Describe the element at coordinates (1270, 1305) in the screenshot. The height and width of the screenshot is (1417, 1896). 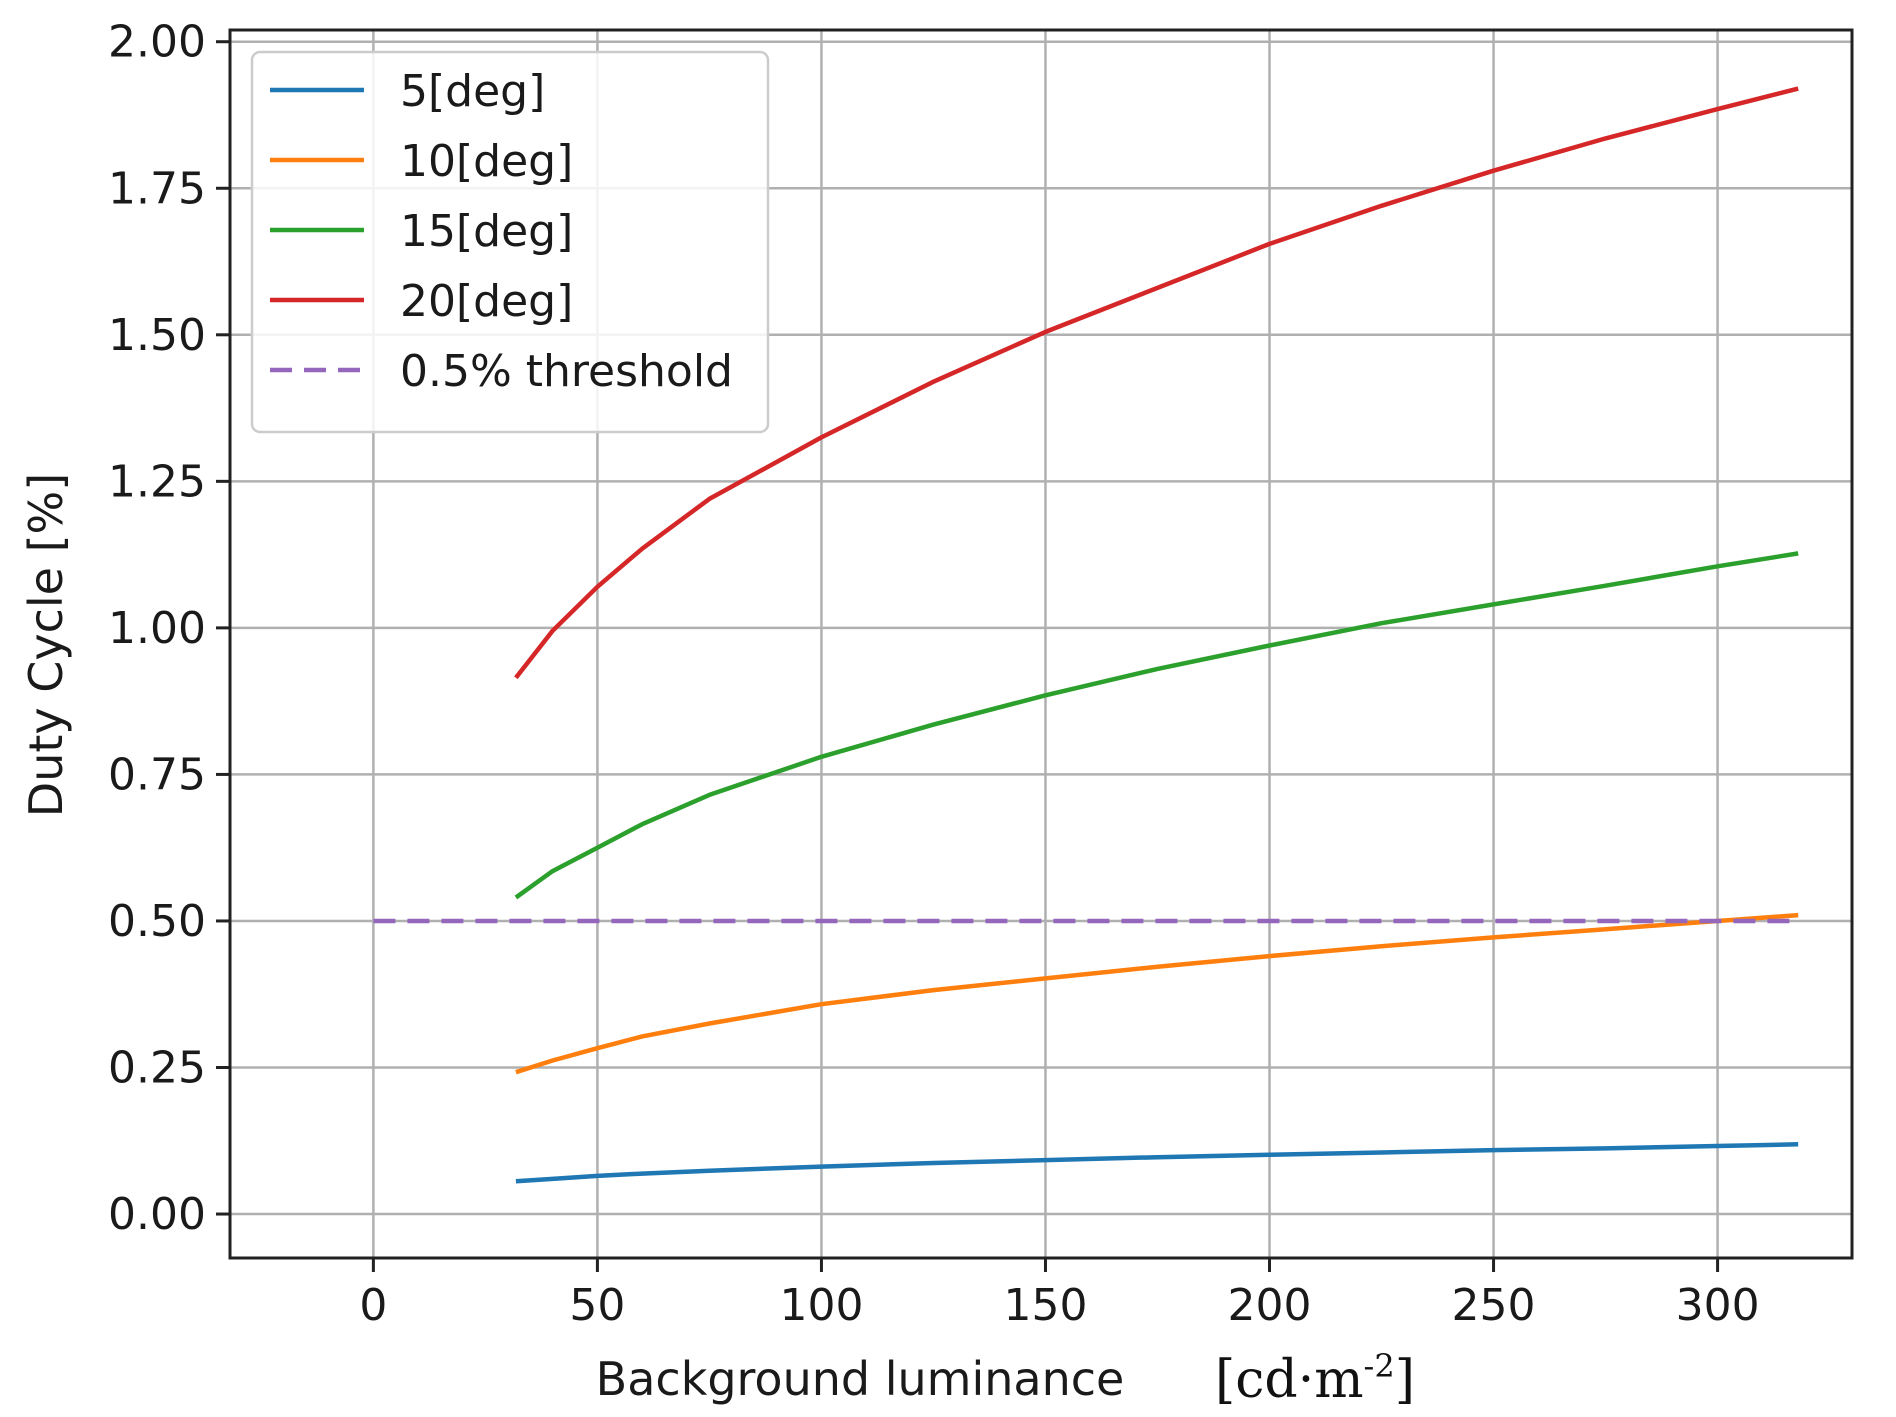
I see `x-tick-label: 200` at that location.